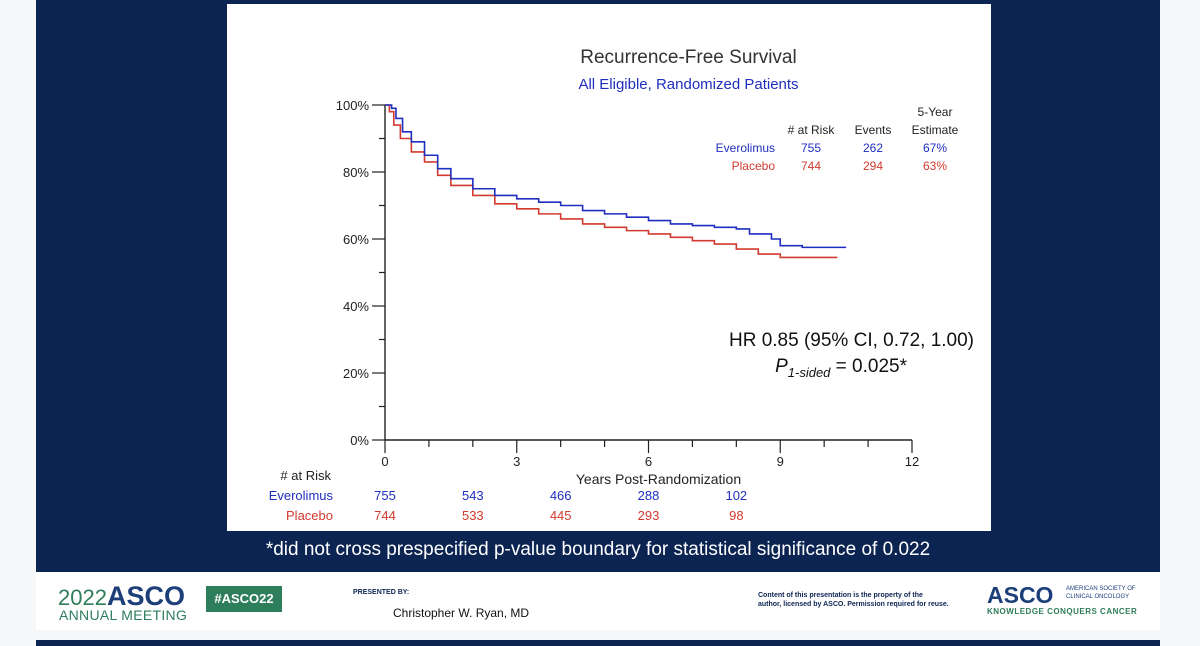  I want to click on y-tick-label: 80%, so click(356, 172).